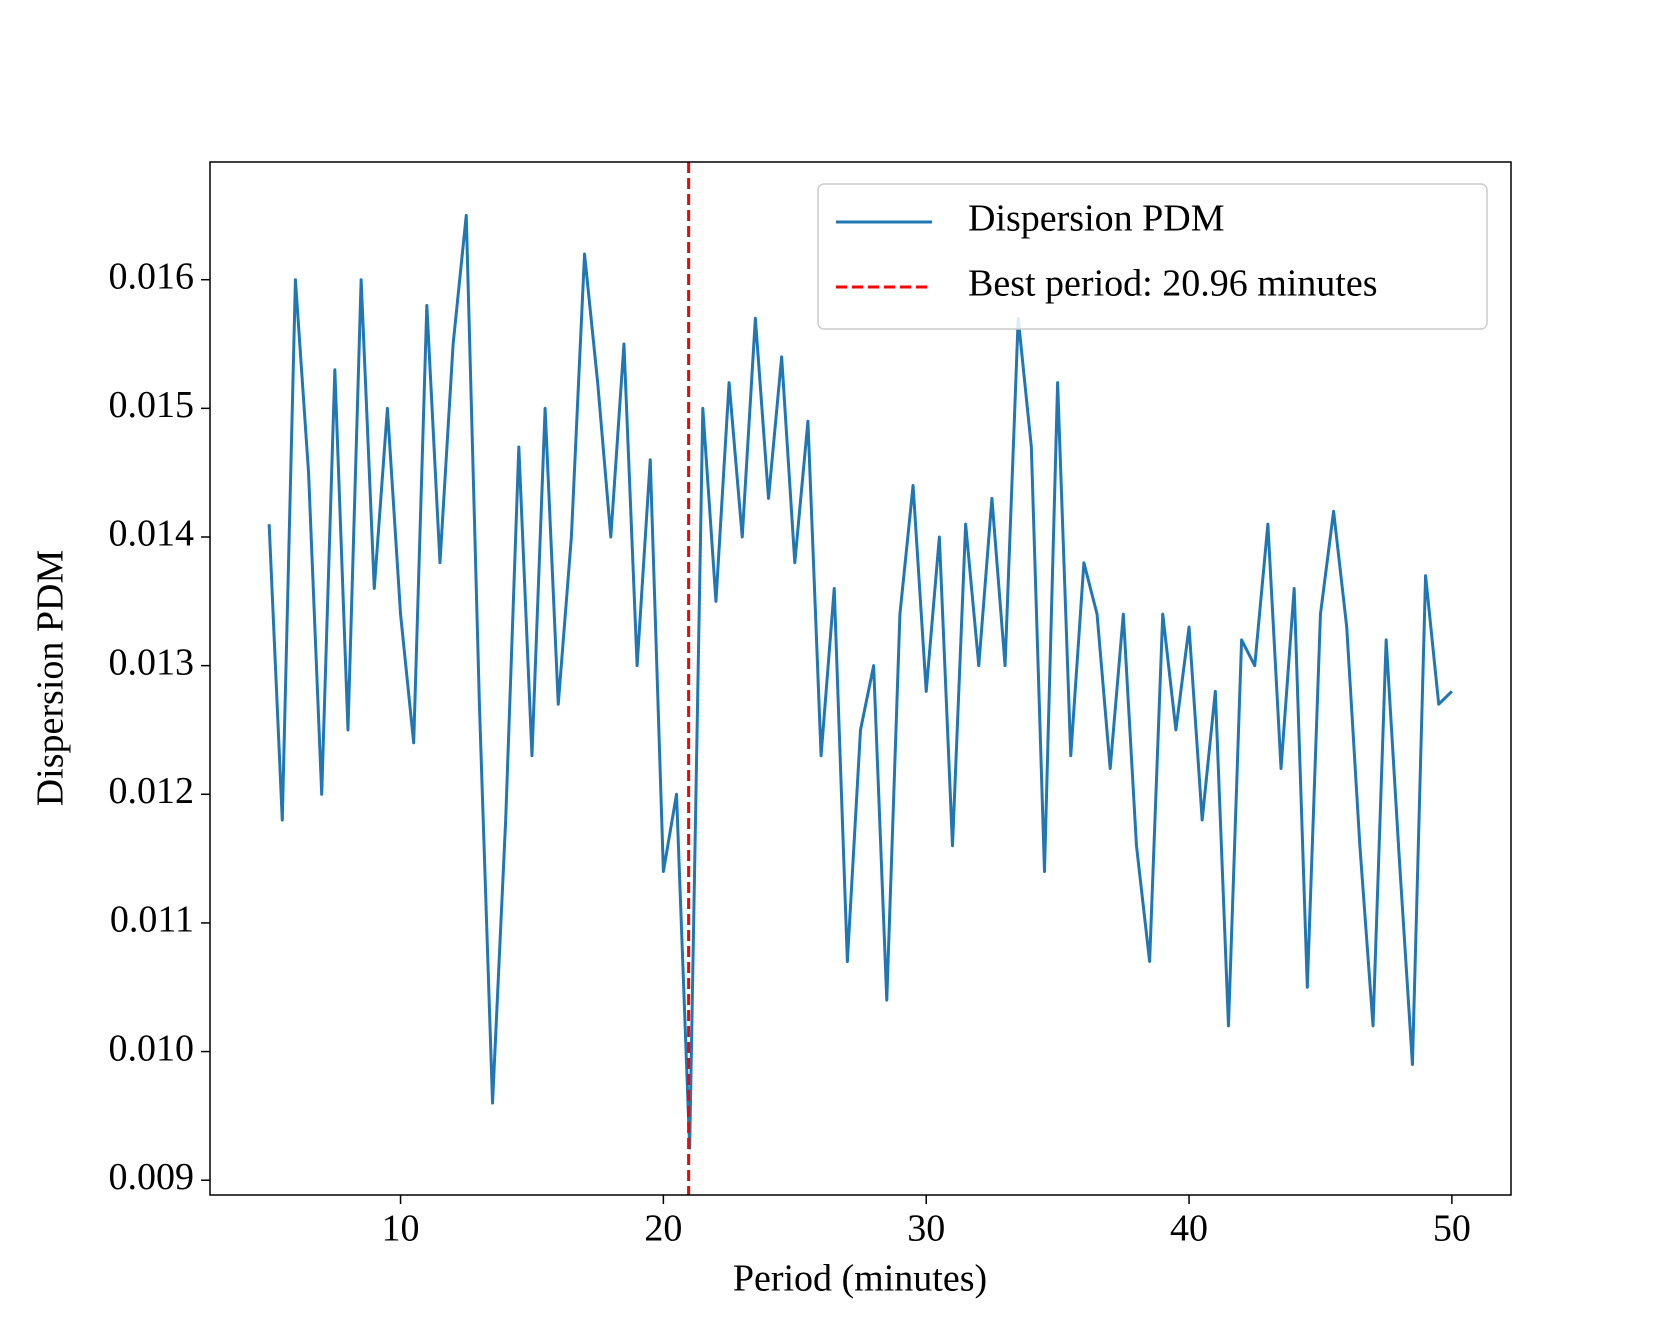 The width and height of the screenshot is (1661, 1329). Describe the element at coordinates (1096, 219) in the screenshot. I see `legend-label: Dispersion PDM` at that location.